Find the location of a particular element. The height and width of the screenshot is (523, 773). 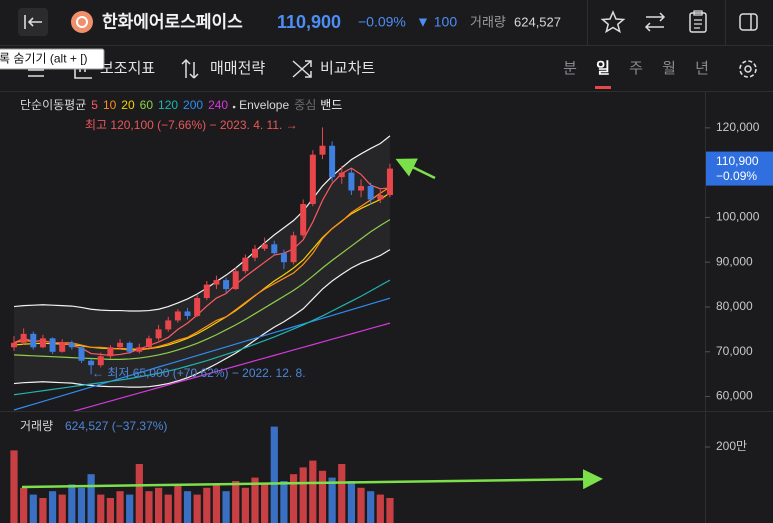

volume-title: 거래량 is located at coordinates (36, 426).